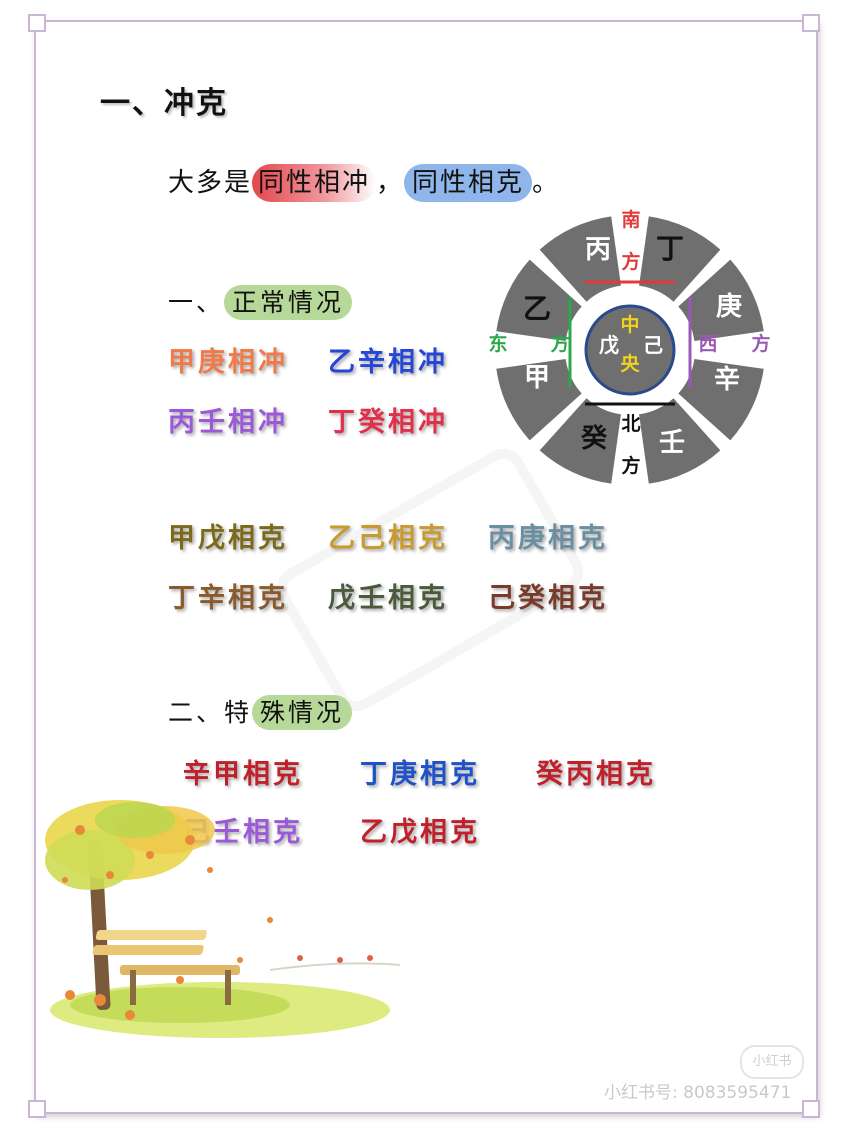 The height and width of the screenshot is (1133, 849). What do you see at coordinates (548, 538) in the screenshot?
I see `ke_pairs-pair: 丙庚相克` at bounding box center [548, 538].